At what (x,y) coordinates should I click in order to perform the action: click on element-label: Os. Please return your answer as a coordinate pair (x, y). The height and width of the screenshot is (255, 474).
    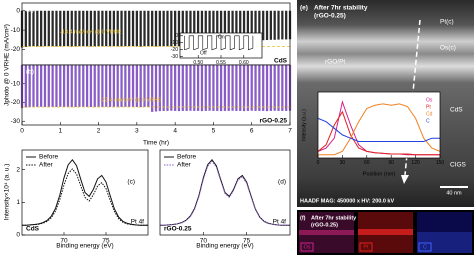
    Looking at the image, I should click on (306, 247).